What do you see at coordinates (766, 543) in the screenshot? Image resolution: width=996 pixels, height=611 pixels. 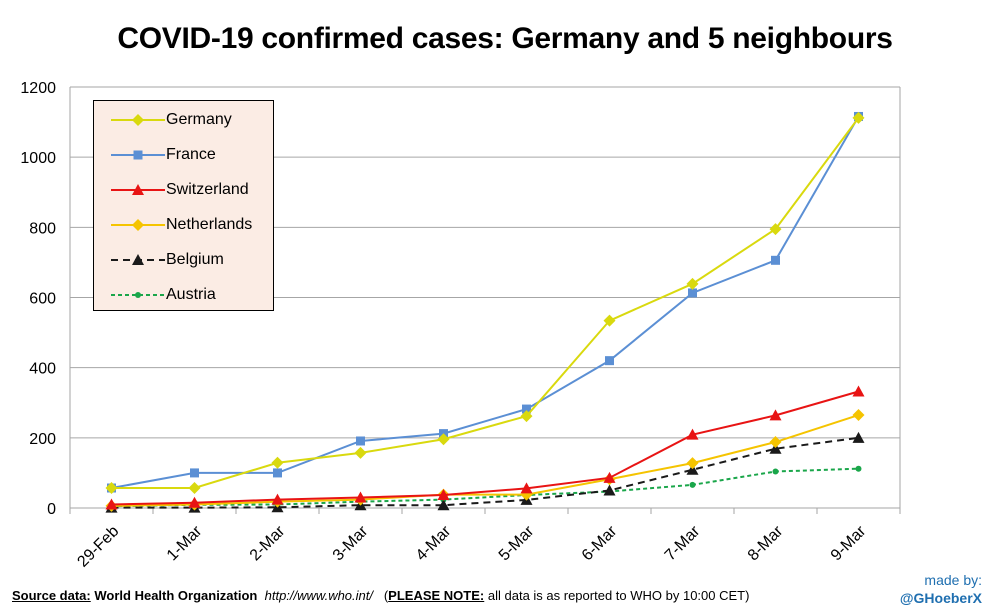 I see `x-tick-label: 8-Mar` at bounding box center [766, 543].